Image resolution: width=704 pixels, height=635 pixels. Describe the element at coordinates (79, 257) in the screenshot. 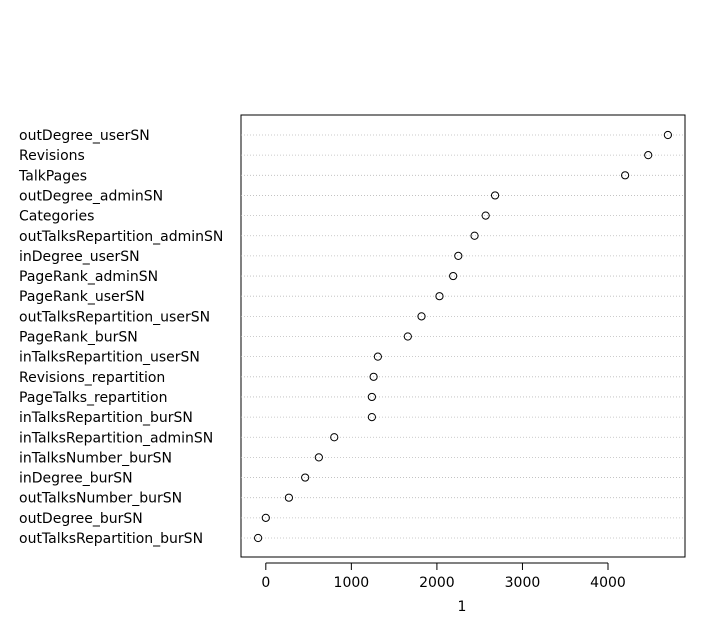

I see `y-category-label: inDegree_userSN` at that location.